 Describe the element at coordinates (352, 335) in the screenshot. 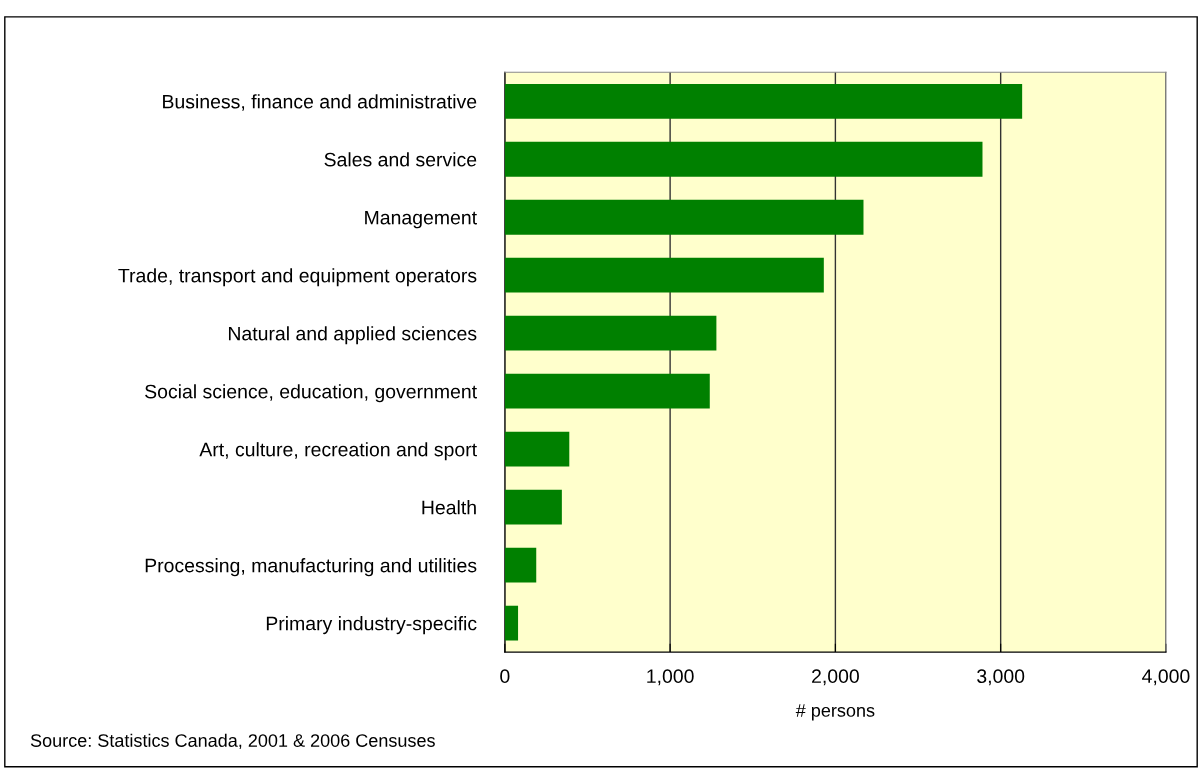

I see `y-tick-label: Natural and applied sciences` at that location.